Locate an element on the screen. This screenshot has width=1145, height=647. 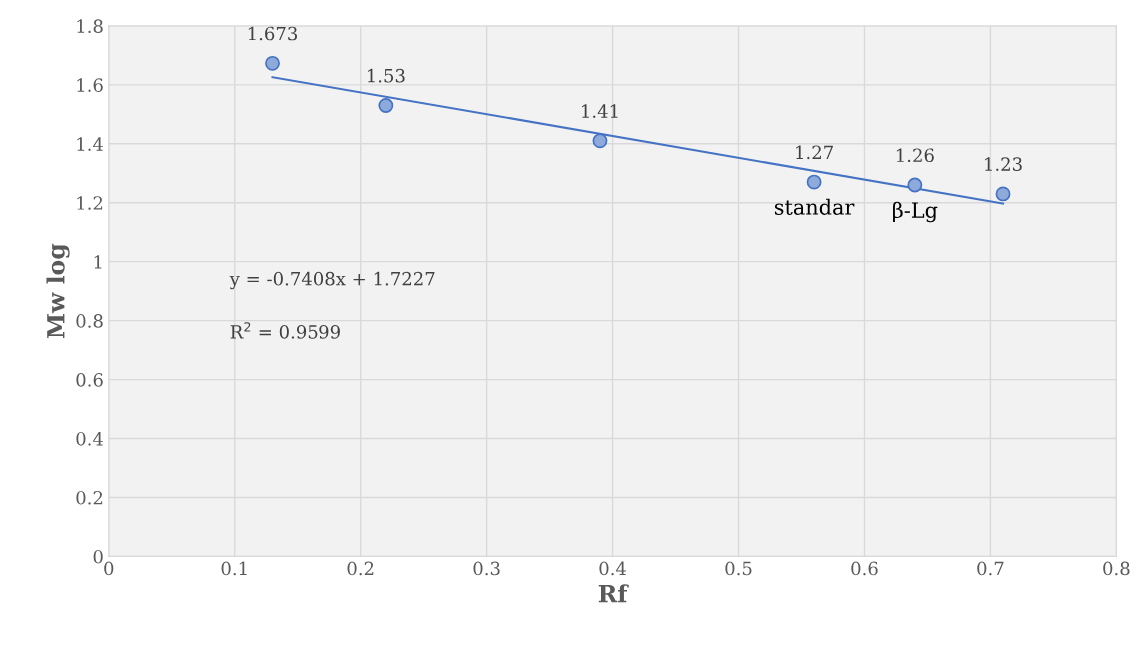
y-tick-label: 0.8 is located at coordinates (89, 321).